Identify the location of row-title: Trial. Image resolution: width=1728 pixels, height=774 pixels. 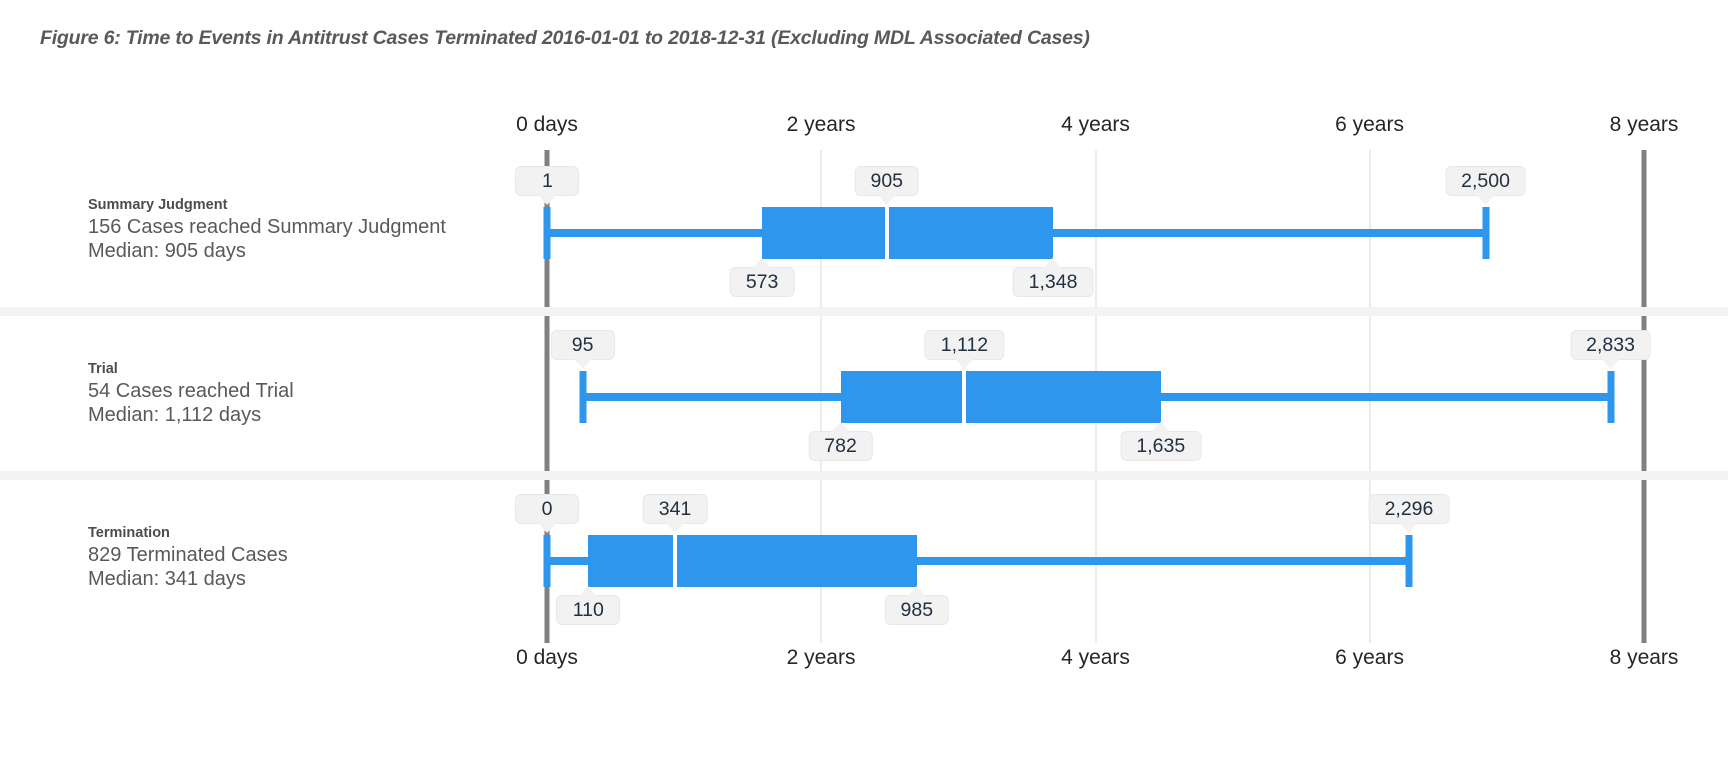
(103, 369).